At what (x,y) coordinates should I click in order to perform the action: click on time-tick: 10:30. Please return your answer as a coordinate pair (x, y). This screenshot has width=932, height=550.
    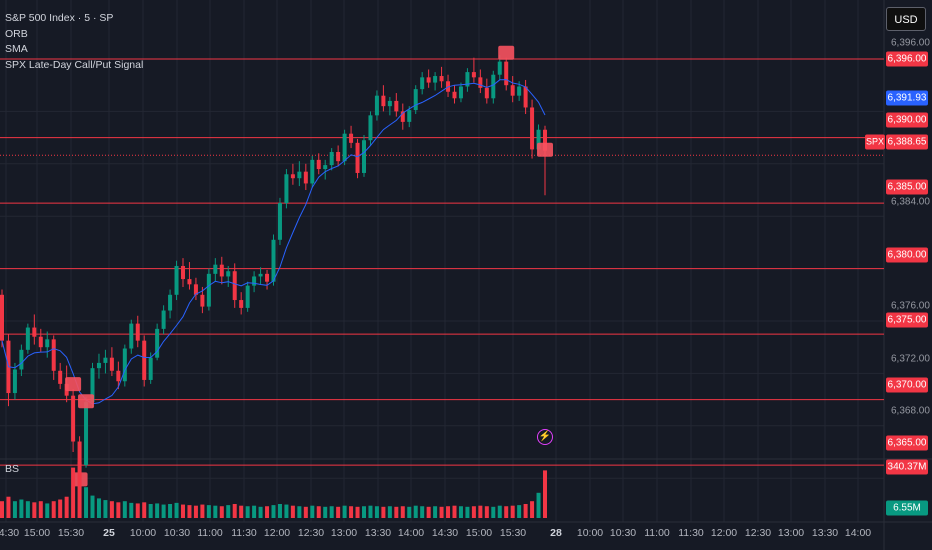
    Looking at the image, I should click on (623, 533).